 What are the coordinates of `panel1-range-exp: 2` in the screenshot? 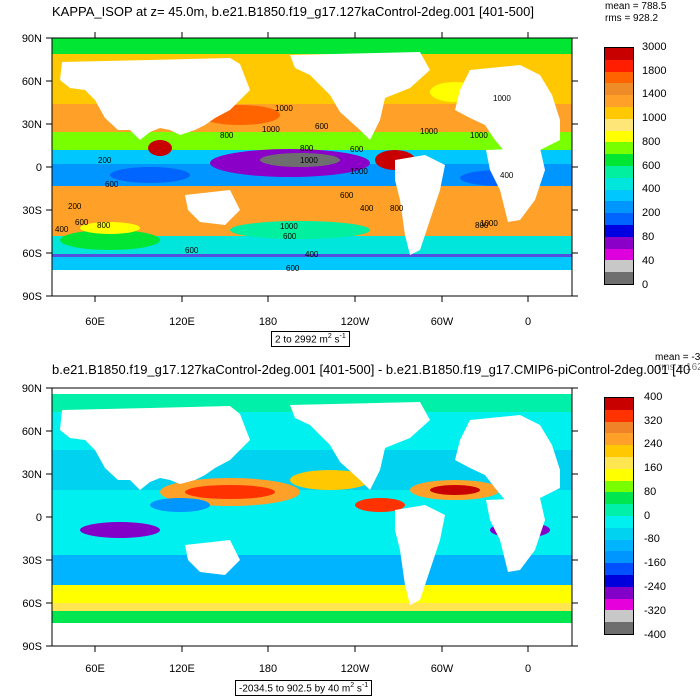 It's located at (329, 336).